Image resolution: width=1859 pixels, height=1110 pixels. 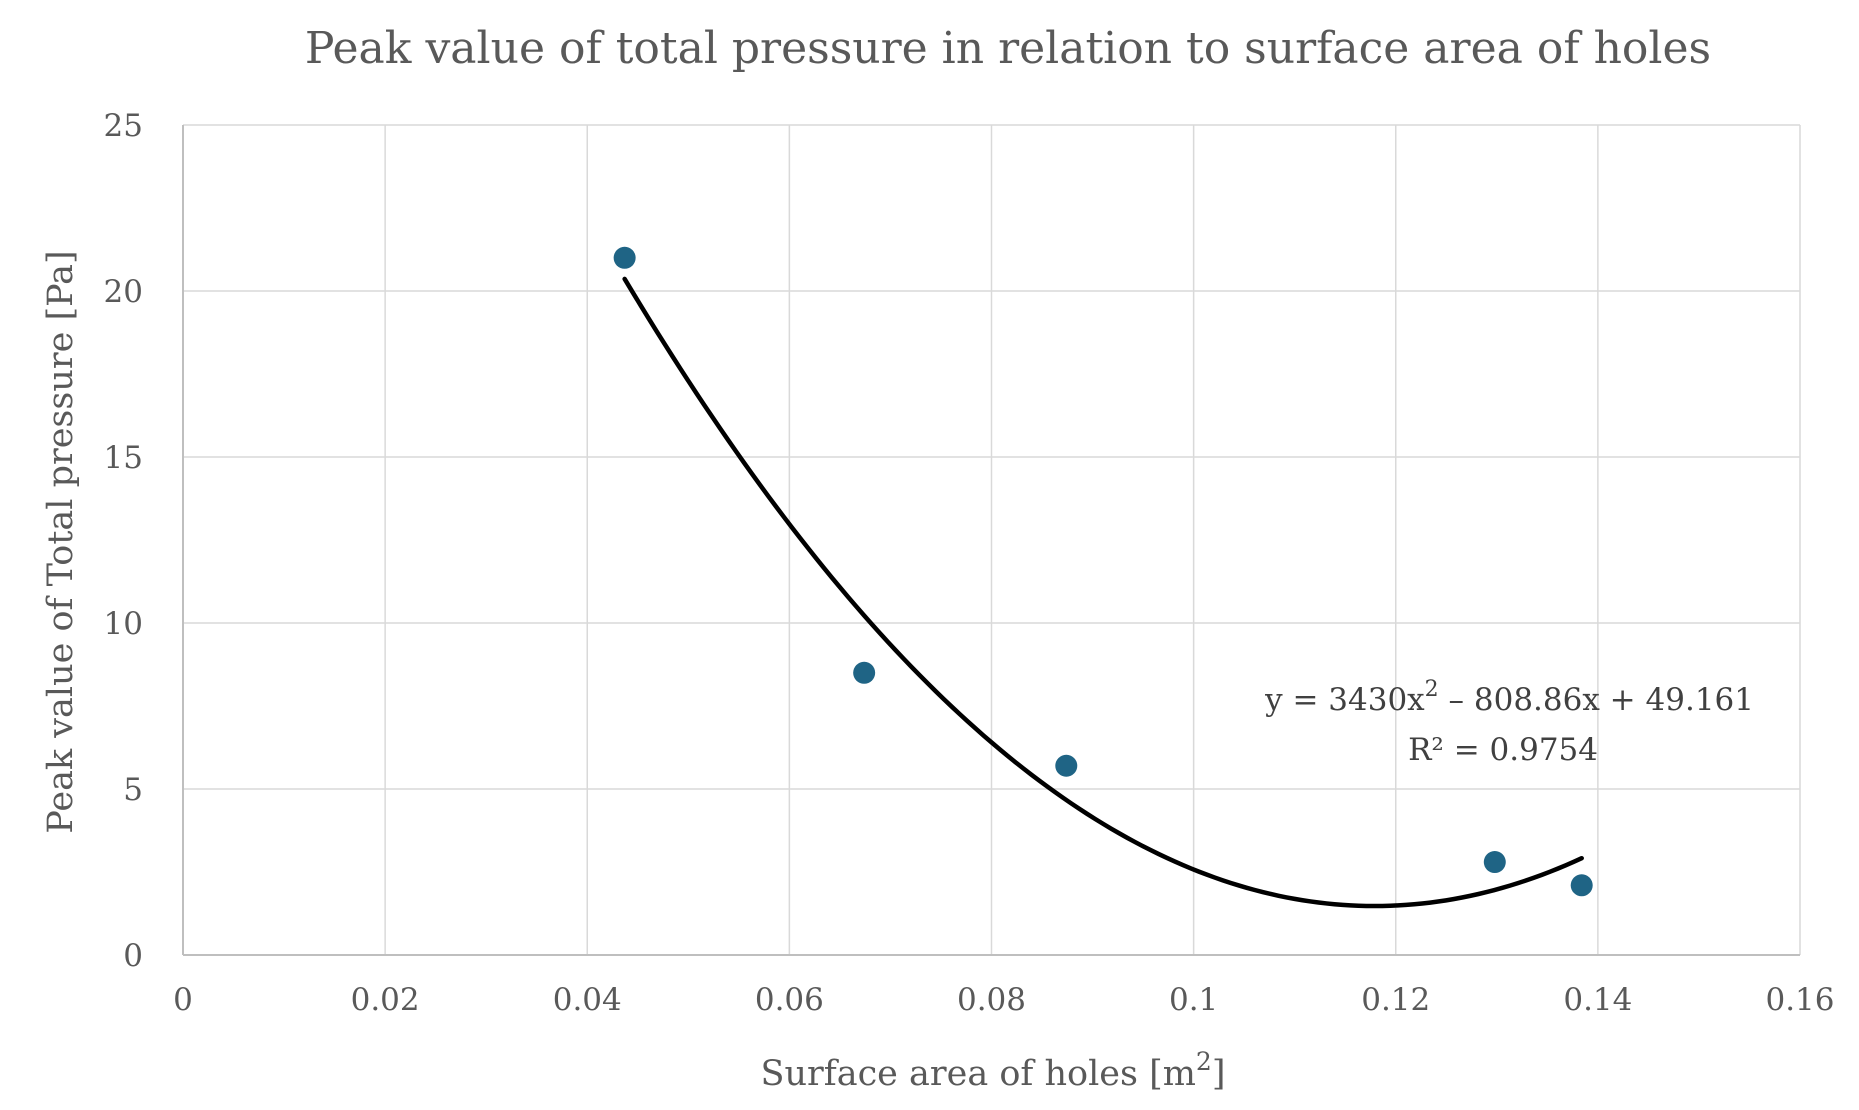 What do you see at coordinates (1219, 1074) in the screenshot?
I see `x-axis-label-suffix: ]` at bounding box center [1219, 1074].